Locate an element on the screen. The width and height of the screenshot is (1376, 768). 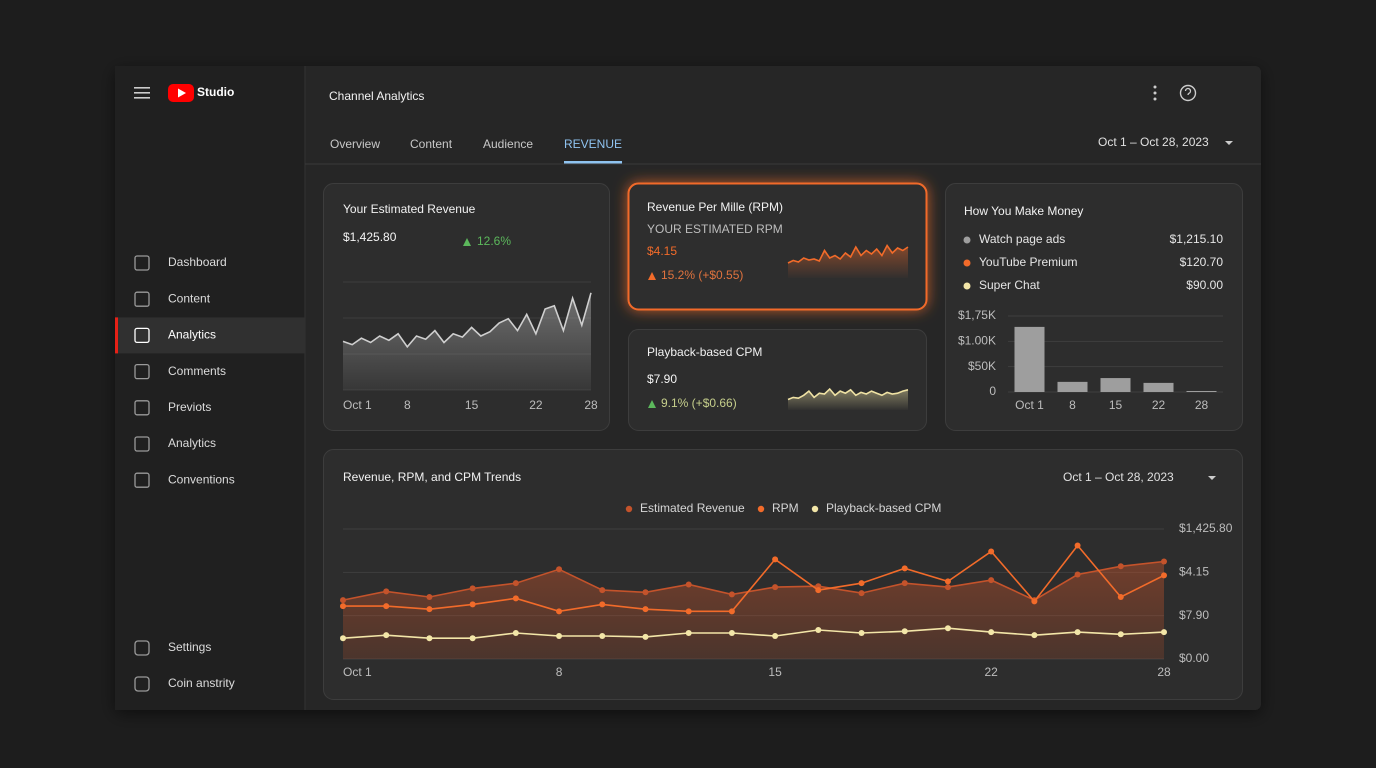
y-axis-label: $7.90 is located at coordinates (1194, 615).